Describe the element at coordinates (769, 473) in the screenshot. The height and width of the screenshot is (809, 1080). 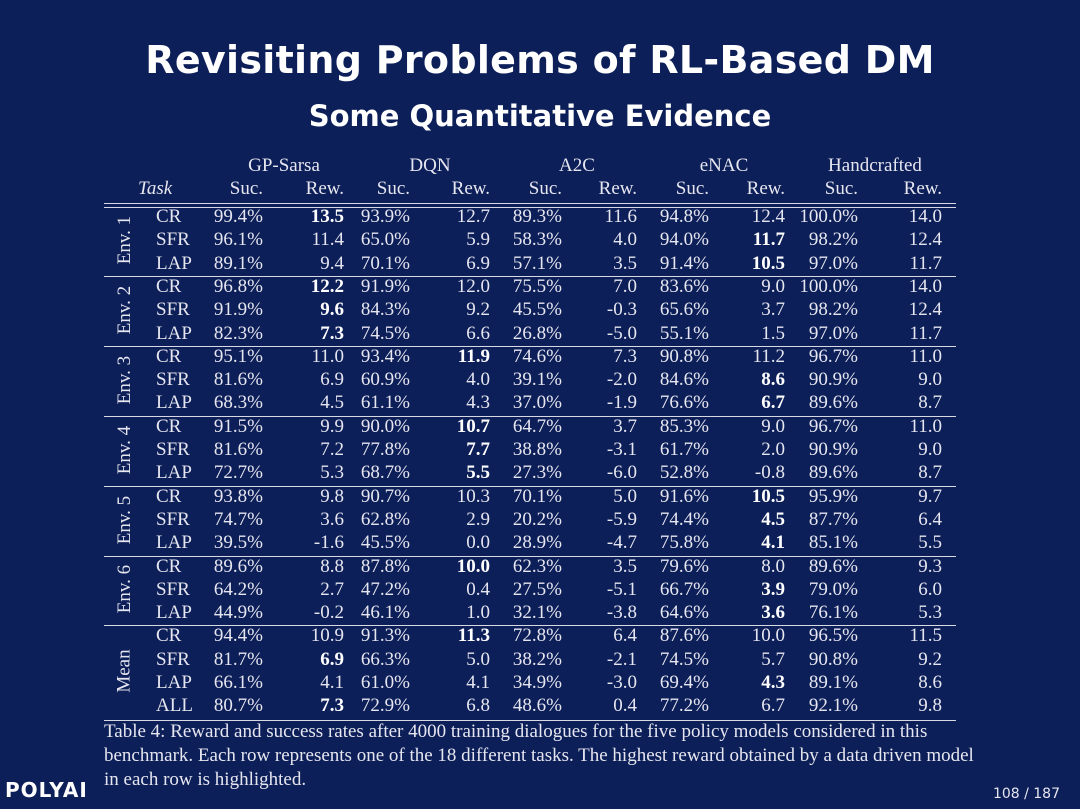
I see `reward-cell: -0.8` at that location.